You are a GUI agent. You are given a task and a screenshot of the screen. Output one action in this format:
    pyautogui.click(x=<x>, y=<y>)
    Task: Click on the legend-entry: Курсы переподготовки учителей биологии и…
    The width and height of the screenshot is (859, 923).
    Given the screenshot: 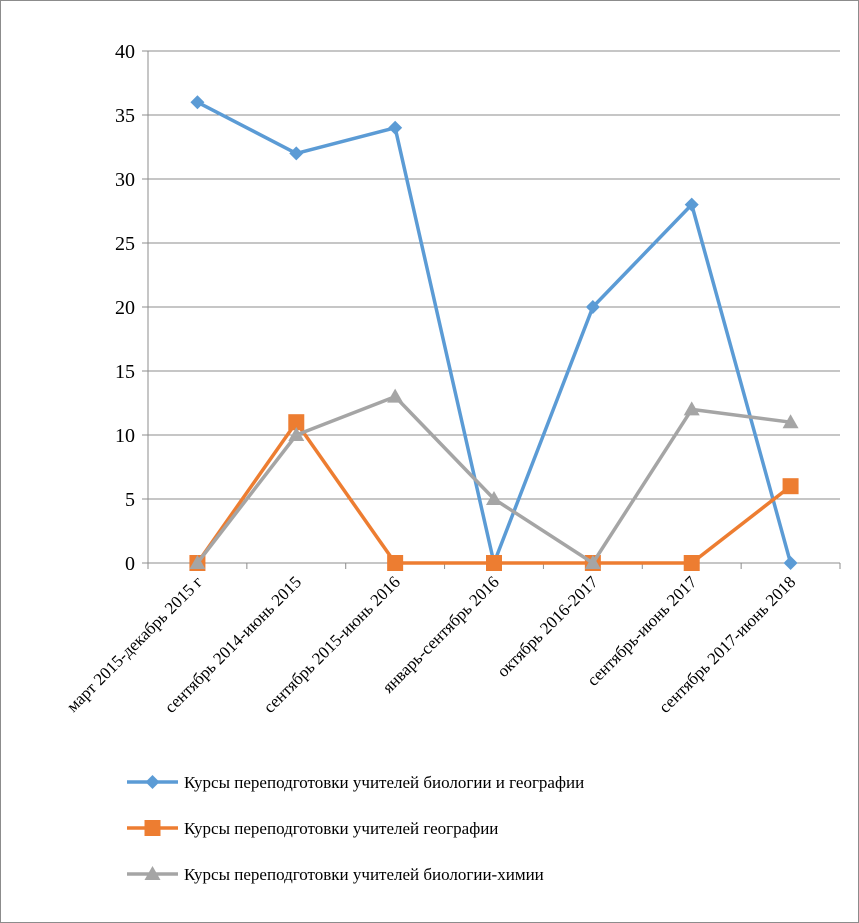 What is the action you would take?
    pyautogui.click(x=355, y=782)
    